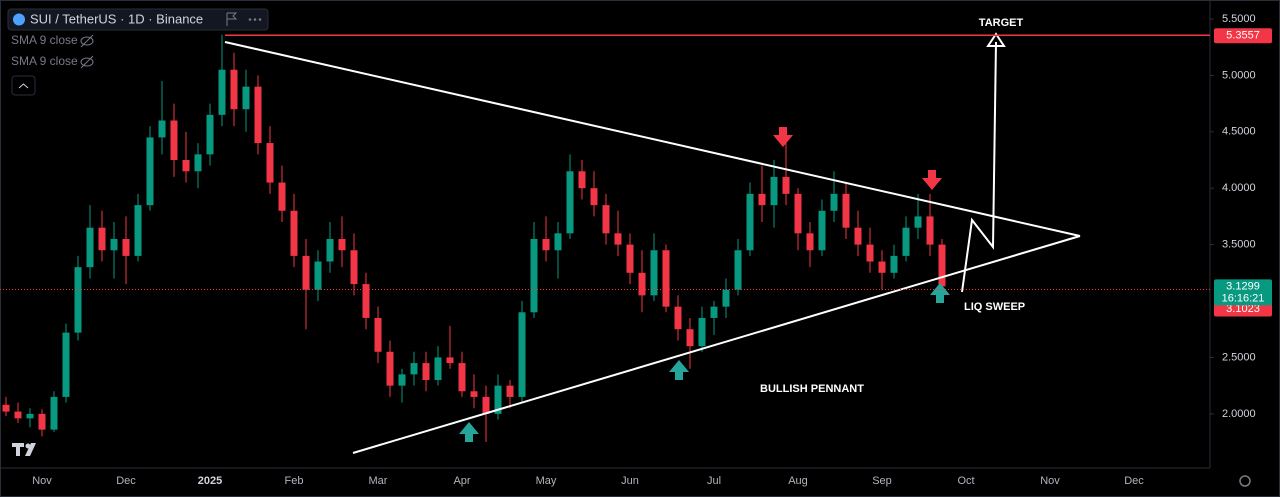 The height and width of the screenshot is (497, 1280). What do you see at coordinates (1243, 298) in the screenshot?
I see `countdown-label: 16:16:21` at bounding box center [1243, 298].